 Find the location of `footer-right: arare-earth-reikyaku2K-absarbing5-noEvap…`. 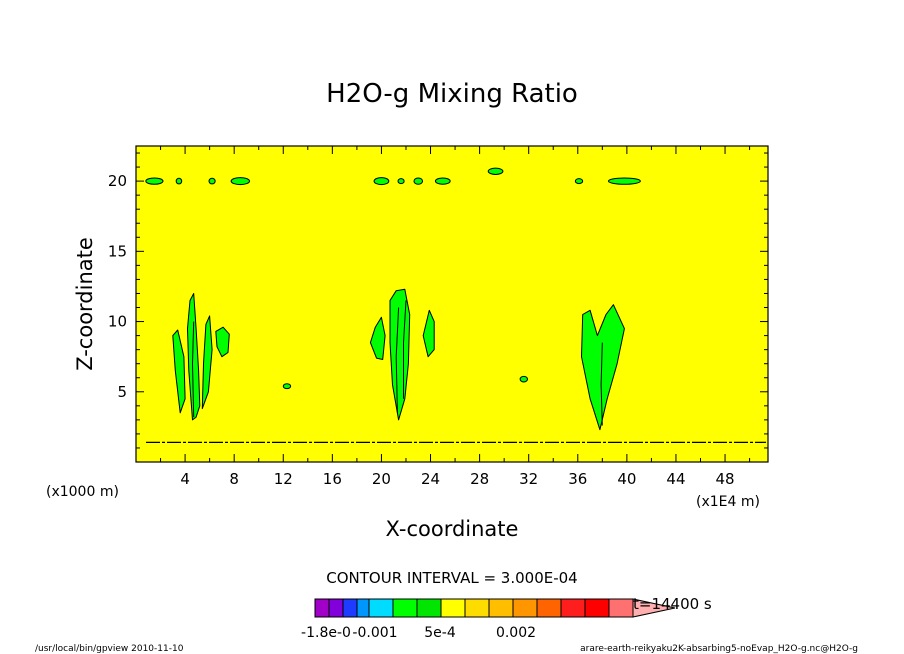

footer-right: arare-earth-reikyaku2K-absarbing5-noEvap… is located at coordinates (719, 649).